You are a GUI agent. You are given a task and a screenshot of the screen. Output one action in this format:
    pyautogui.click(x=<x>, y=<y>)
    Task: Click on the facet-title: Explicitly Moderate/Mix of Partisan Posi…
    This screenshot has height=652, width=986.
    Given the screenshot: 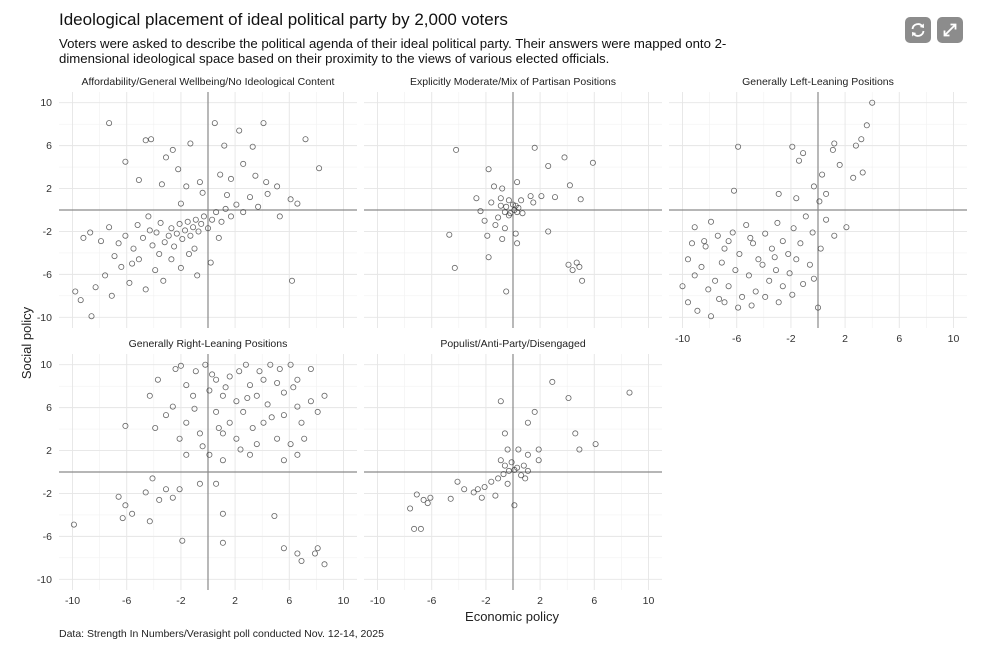 What is the action you would take?
    pyautogui.click(x=513, y=82)
    